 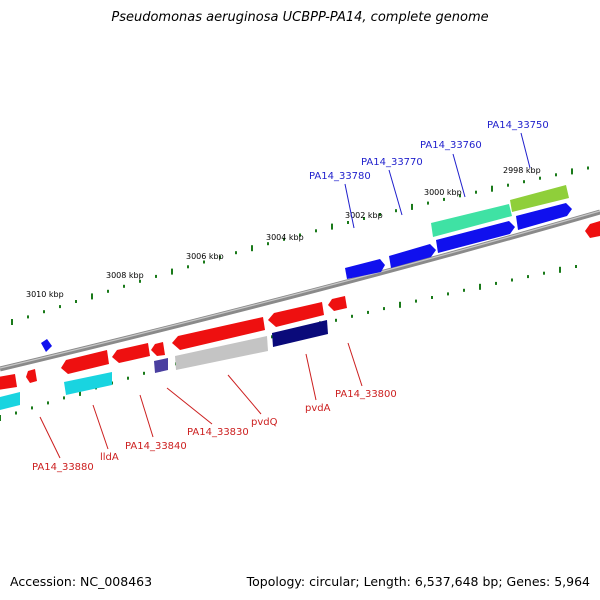 What do you see at coordinates (392, 162) in the screenshot?
I see `gene-label-pa14-33770: PA14_33770` at bounding box center [392, 162].